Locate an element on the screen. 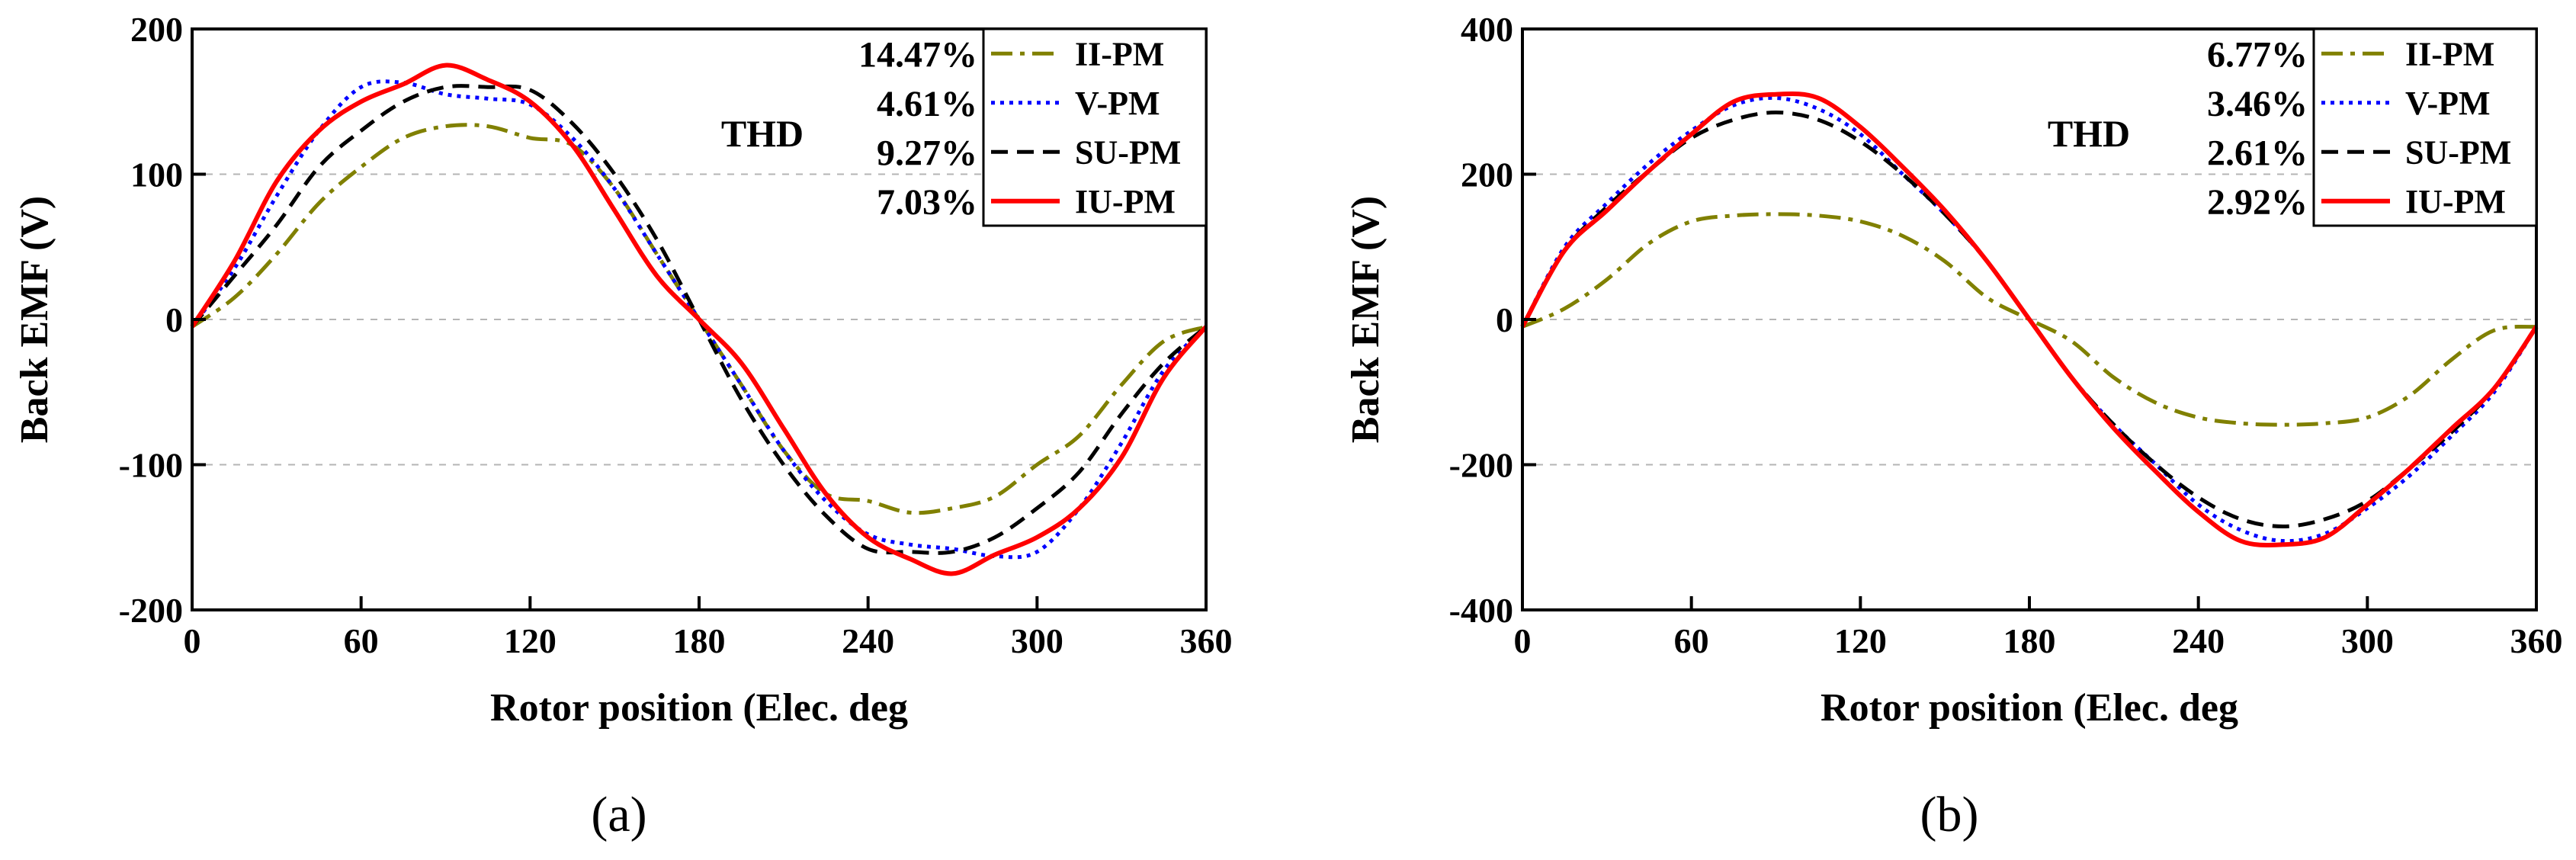 This screenshot has width=2576, height=860. thd-value-su-pm: 2.61% is located at coordinates (2257, 153).